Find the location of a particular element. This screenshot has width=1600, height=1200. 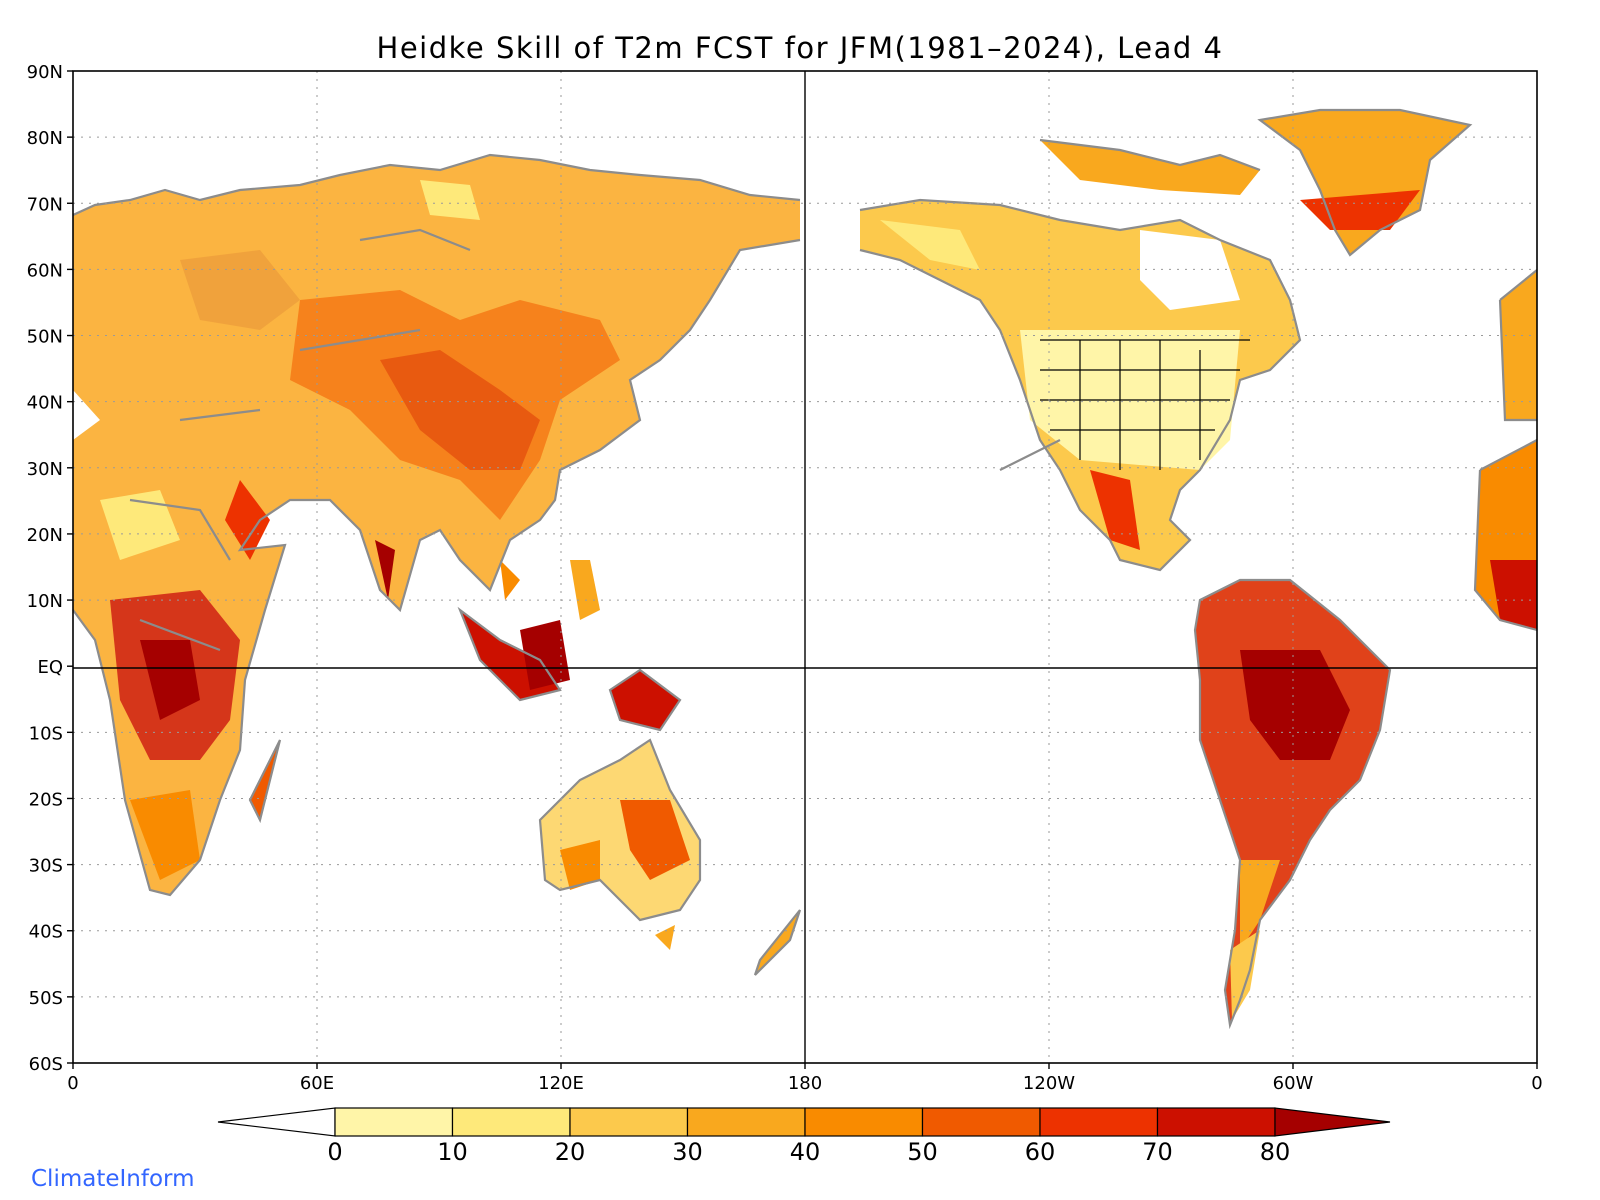

colorbar-under-arrow is located at coordinates (276, 1122).